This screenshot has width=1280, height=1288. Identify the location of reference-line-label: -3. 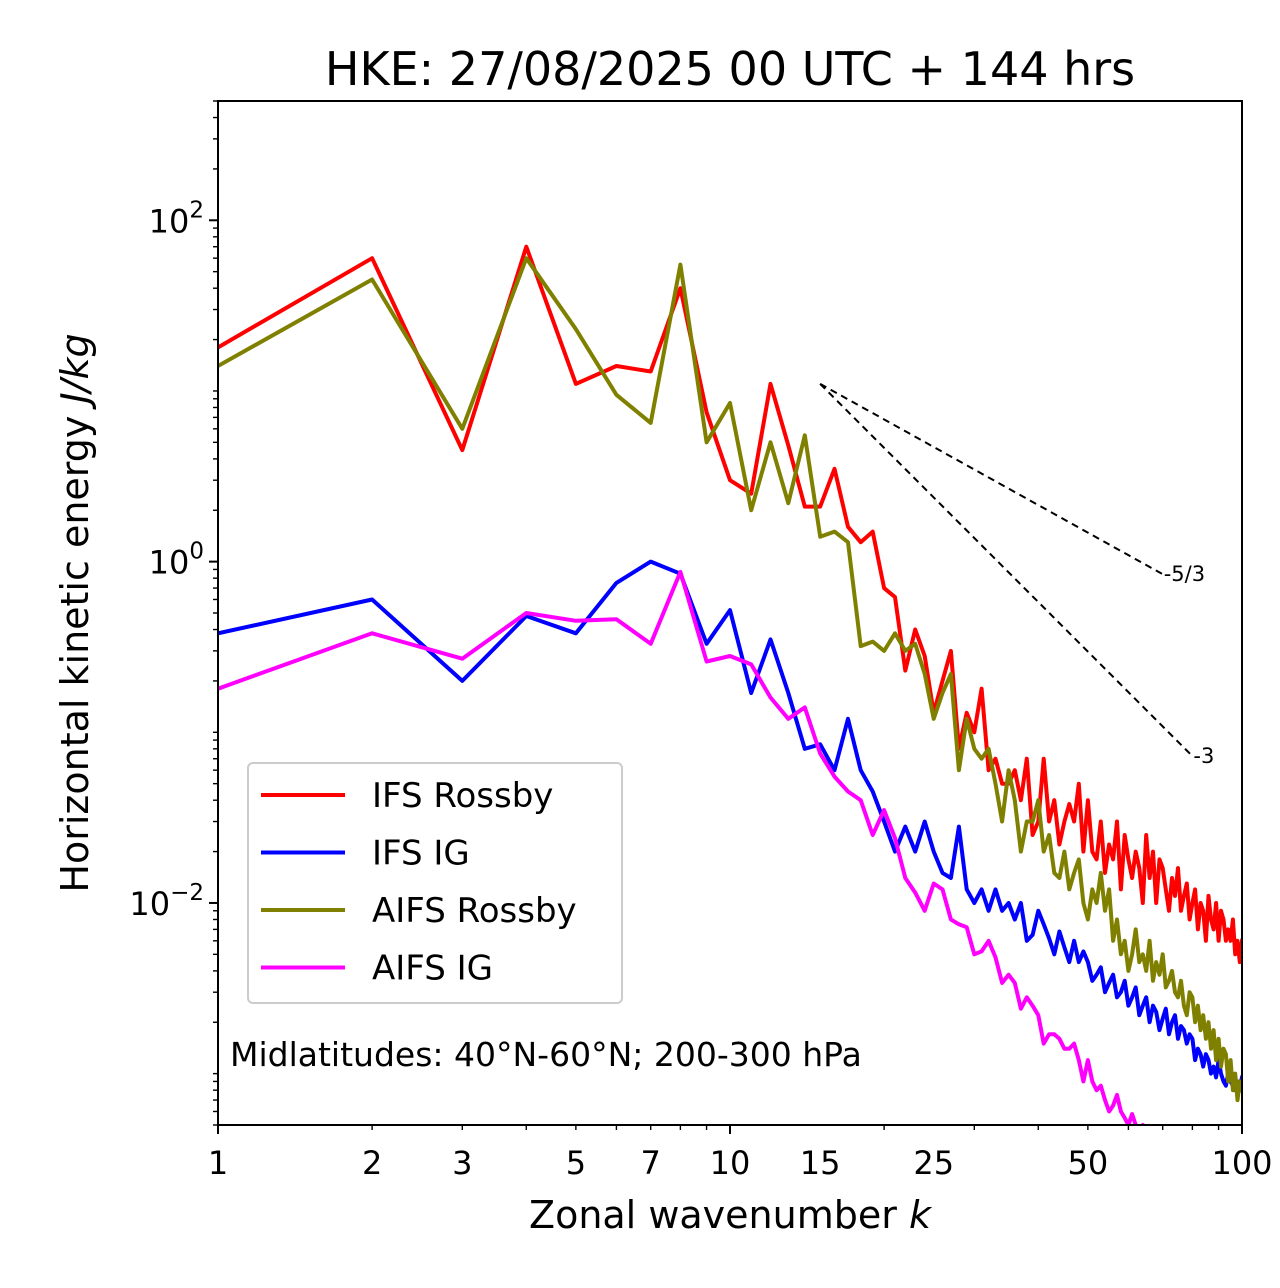
(1203, 756).